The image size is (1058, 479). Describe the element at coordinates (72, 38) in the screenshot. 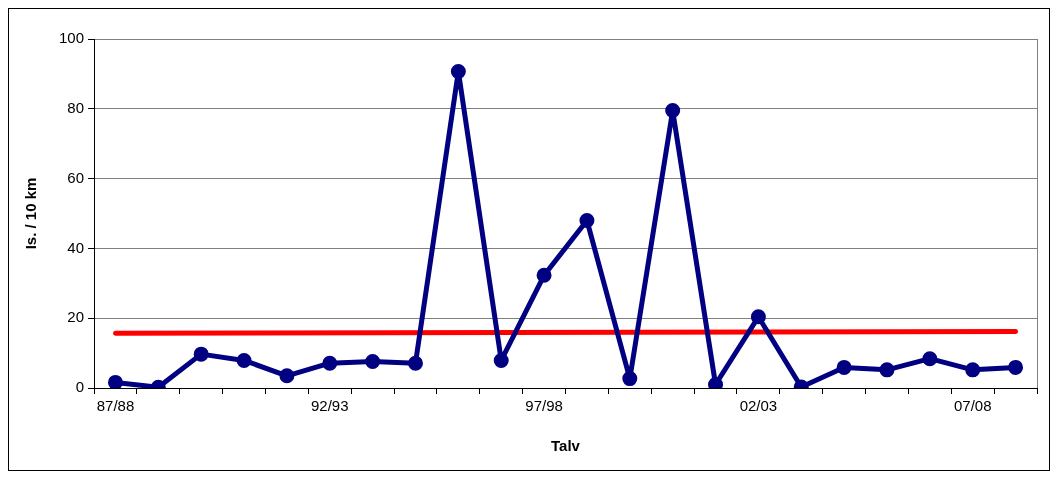

I see `y-tick-label: 100` at that location.